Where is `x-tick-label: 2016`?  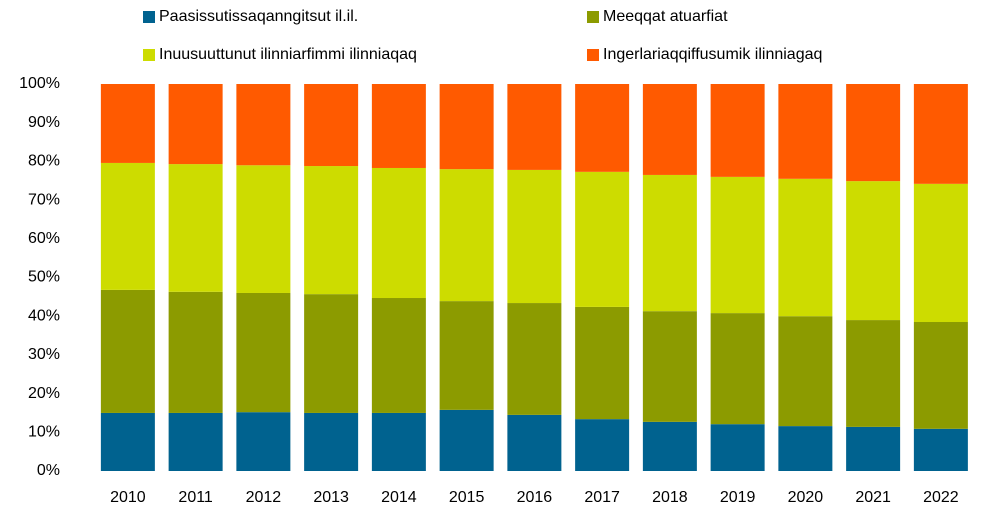
x-tick-label: 2016 is located at coordinates (535, 497).